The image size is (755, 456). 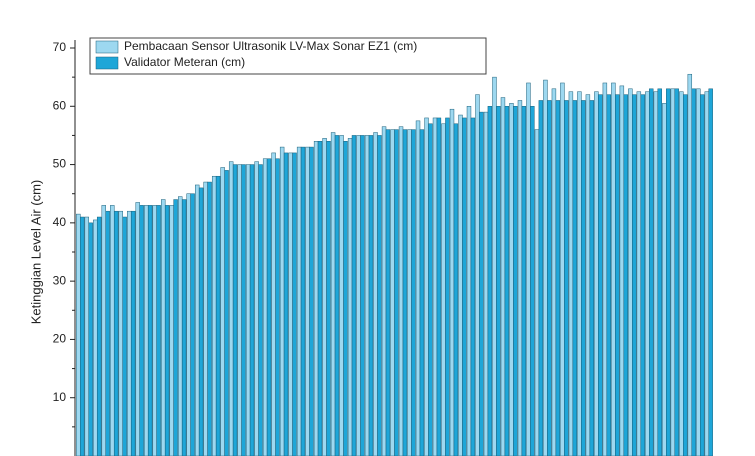 I want to click on y-tick-label: 30, so click(x=60, y=280).